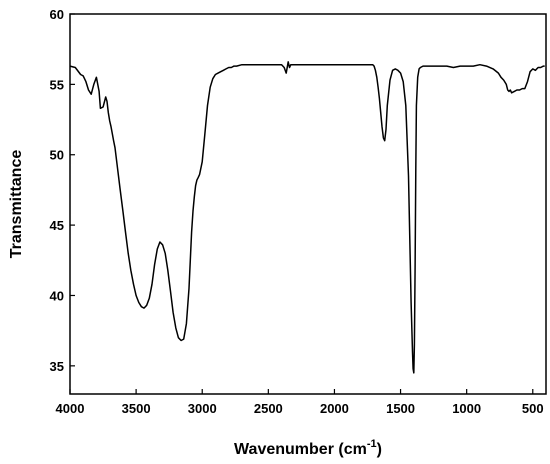  I want to click on x-tick-label: 1000, so click(466, 408).